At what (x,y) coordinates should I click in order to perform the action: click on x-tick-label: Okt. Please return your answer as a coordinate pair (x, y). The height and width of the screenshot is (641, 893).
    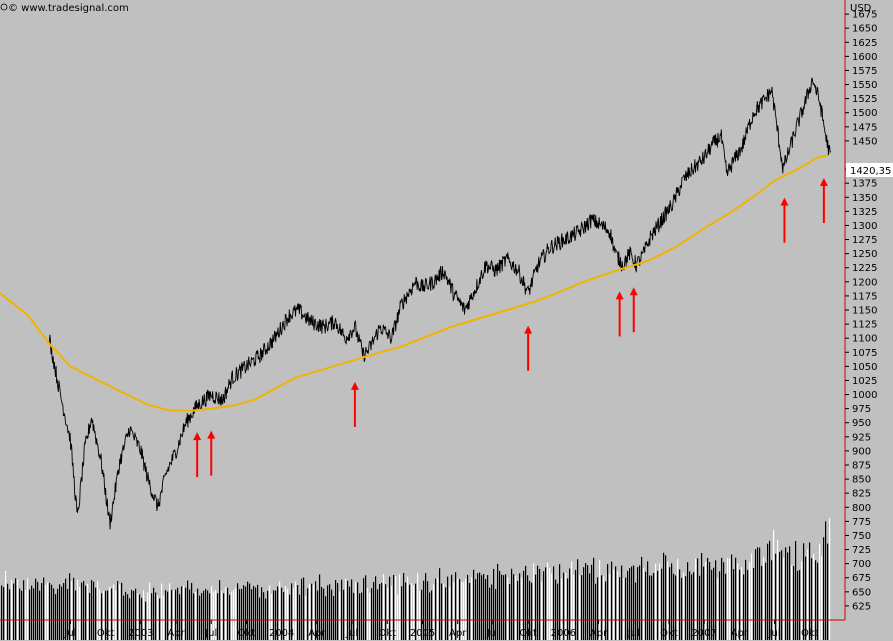
    Looking at the image, I should click on (528, 633).